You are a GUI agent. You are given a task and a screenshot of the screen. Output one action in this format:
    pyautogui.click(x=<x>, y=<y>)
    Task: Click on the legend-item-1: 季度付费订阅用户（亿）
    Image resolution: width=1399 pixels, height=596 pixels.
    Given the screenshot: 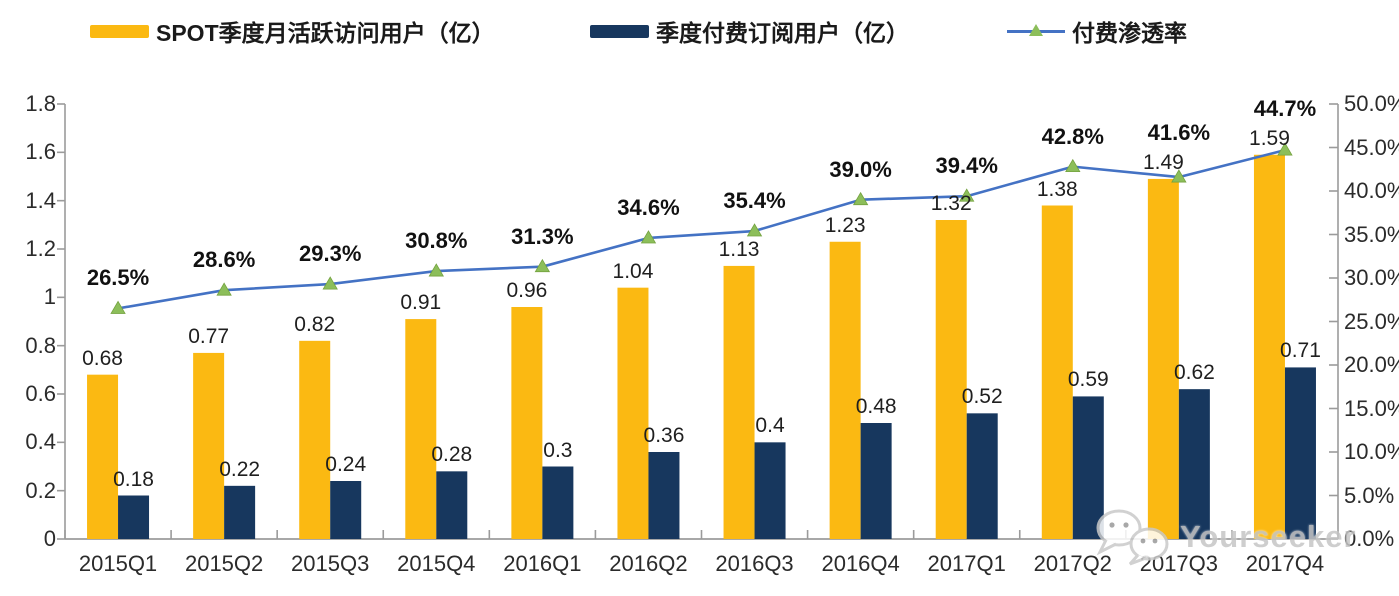 What is the action you would take?
    pyautogui.click(x=749, y=31)
    